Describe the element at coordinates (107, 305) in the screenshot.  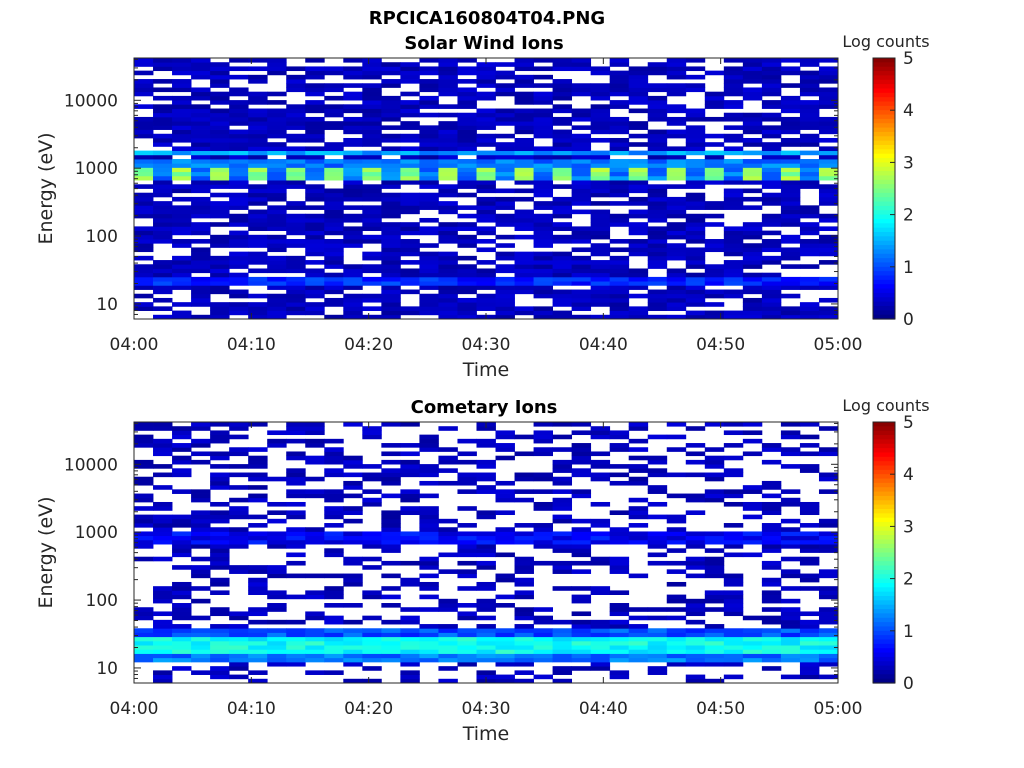
I see `y-tick-label: 10` at that location.